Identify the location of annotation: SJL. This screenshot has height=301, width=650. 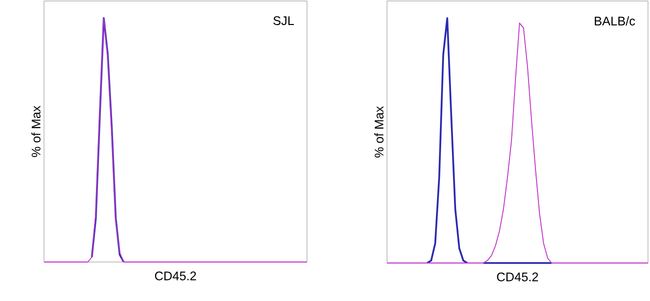
(283, 21).